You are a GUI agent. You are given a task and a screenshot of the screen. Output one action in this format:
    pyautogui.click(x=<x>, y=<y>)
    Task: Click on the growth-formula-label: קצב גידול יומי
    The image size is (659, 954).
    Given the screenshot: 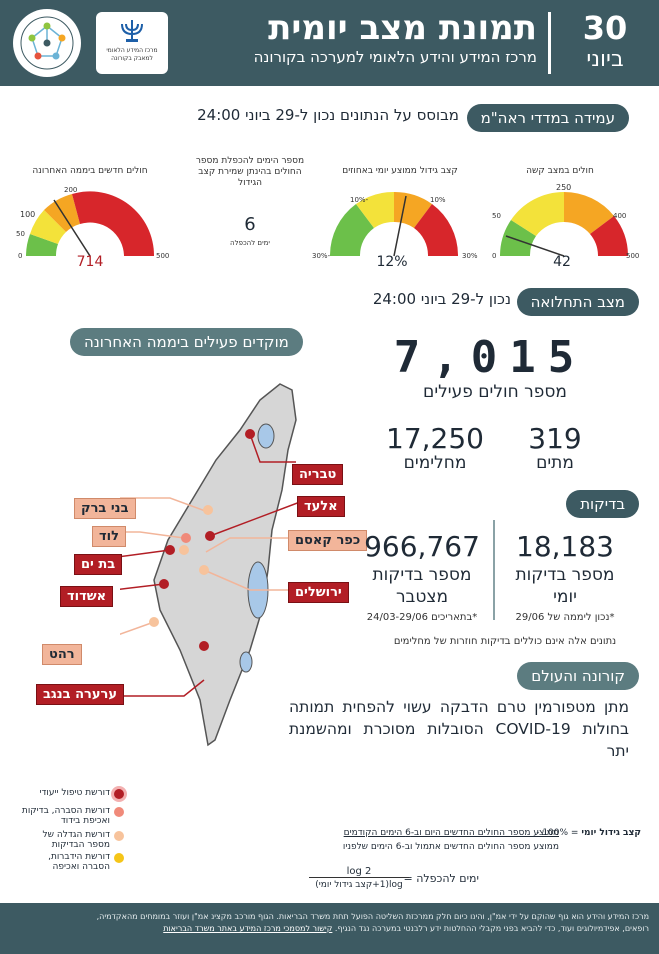 What is the action you would take?
    pyautogui.click(x=611, y=833)
    